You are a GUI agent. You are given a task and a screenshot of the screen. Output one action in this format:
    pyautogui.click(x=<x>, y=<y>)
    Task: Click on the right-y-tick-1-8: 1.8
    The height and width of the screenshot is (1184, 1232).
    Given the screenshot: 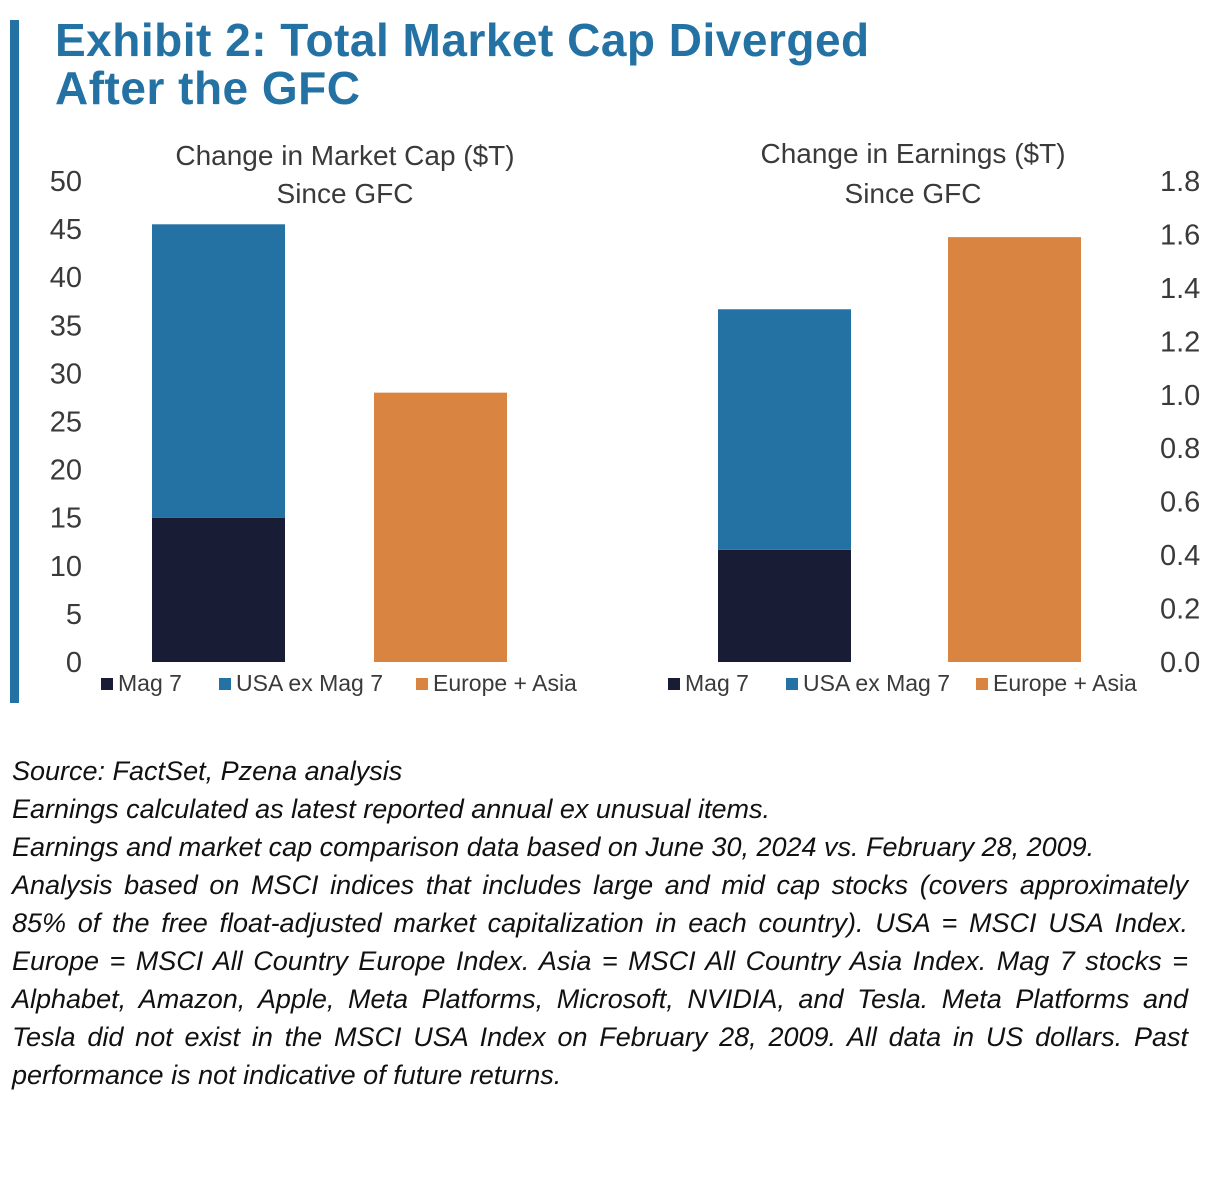 What is the action you would take?
    pyautogui.click(x=1180, y=182)
    